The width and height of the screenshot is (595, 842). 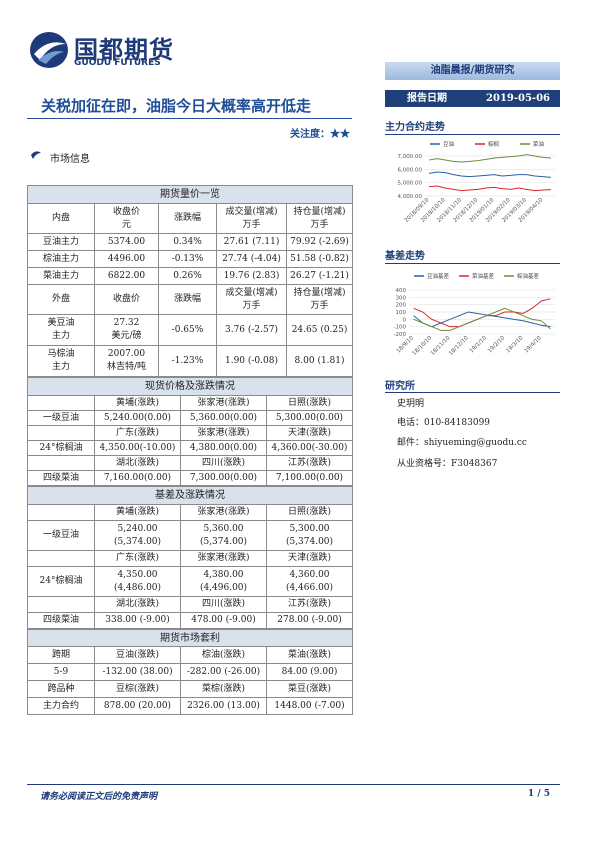 I want to click on column-header: 广东(涨跌), so click(x=137, y=558).